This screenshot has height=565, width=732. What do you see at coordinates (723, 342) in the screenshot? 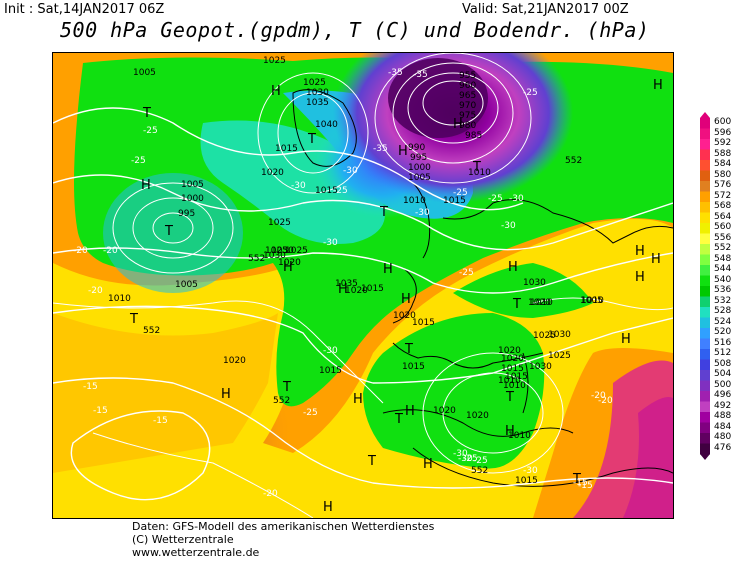
I see `scale-label-516: 516` at bounding box center [723, 342].